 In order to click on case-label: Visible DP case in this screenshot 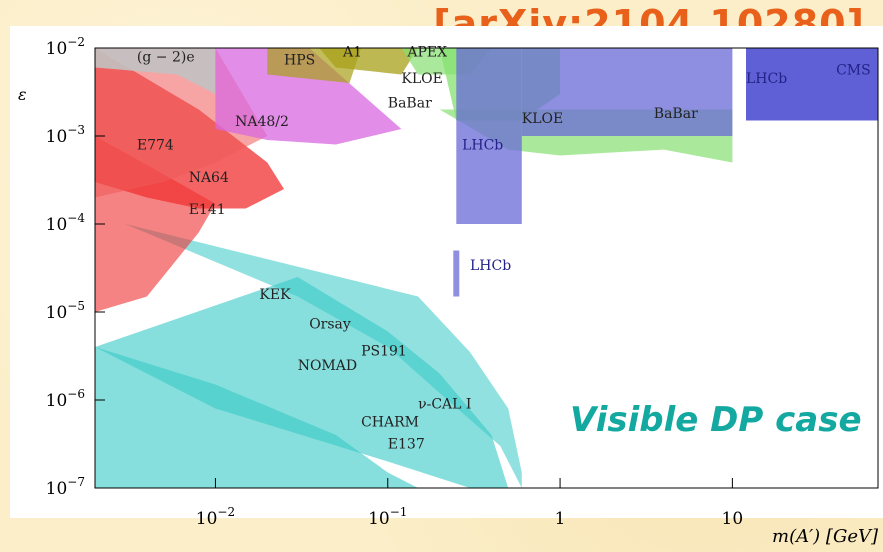, I will do `click(716, 420)`.